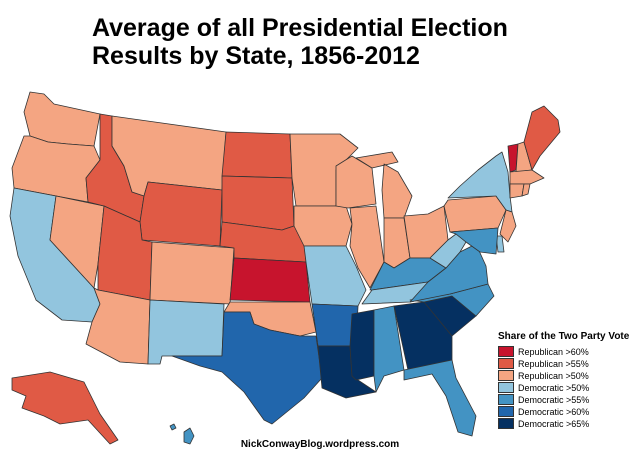 Image resolution: width=640 pixels, height=453 pixels. I want to click on state-wy, so click(181, 214).